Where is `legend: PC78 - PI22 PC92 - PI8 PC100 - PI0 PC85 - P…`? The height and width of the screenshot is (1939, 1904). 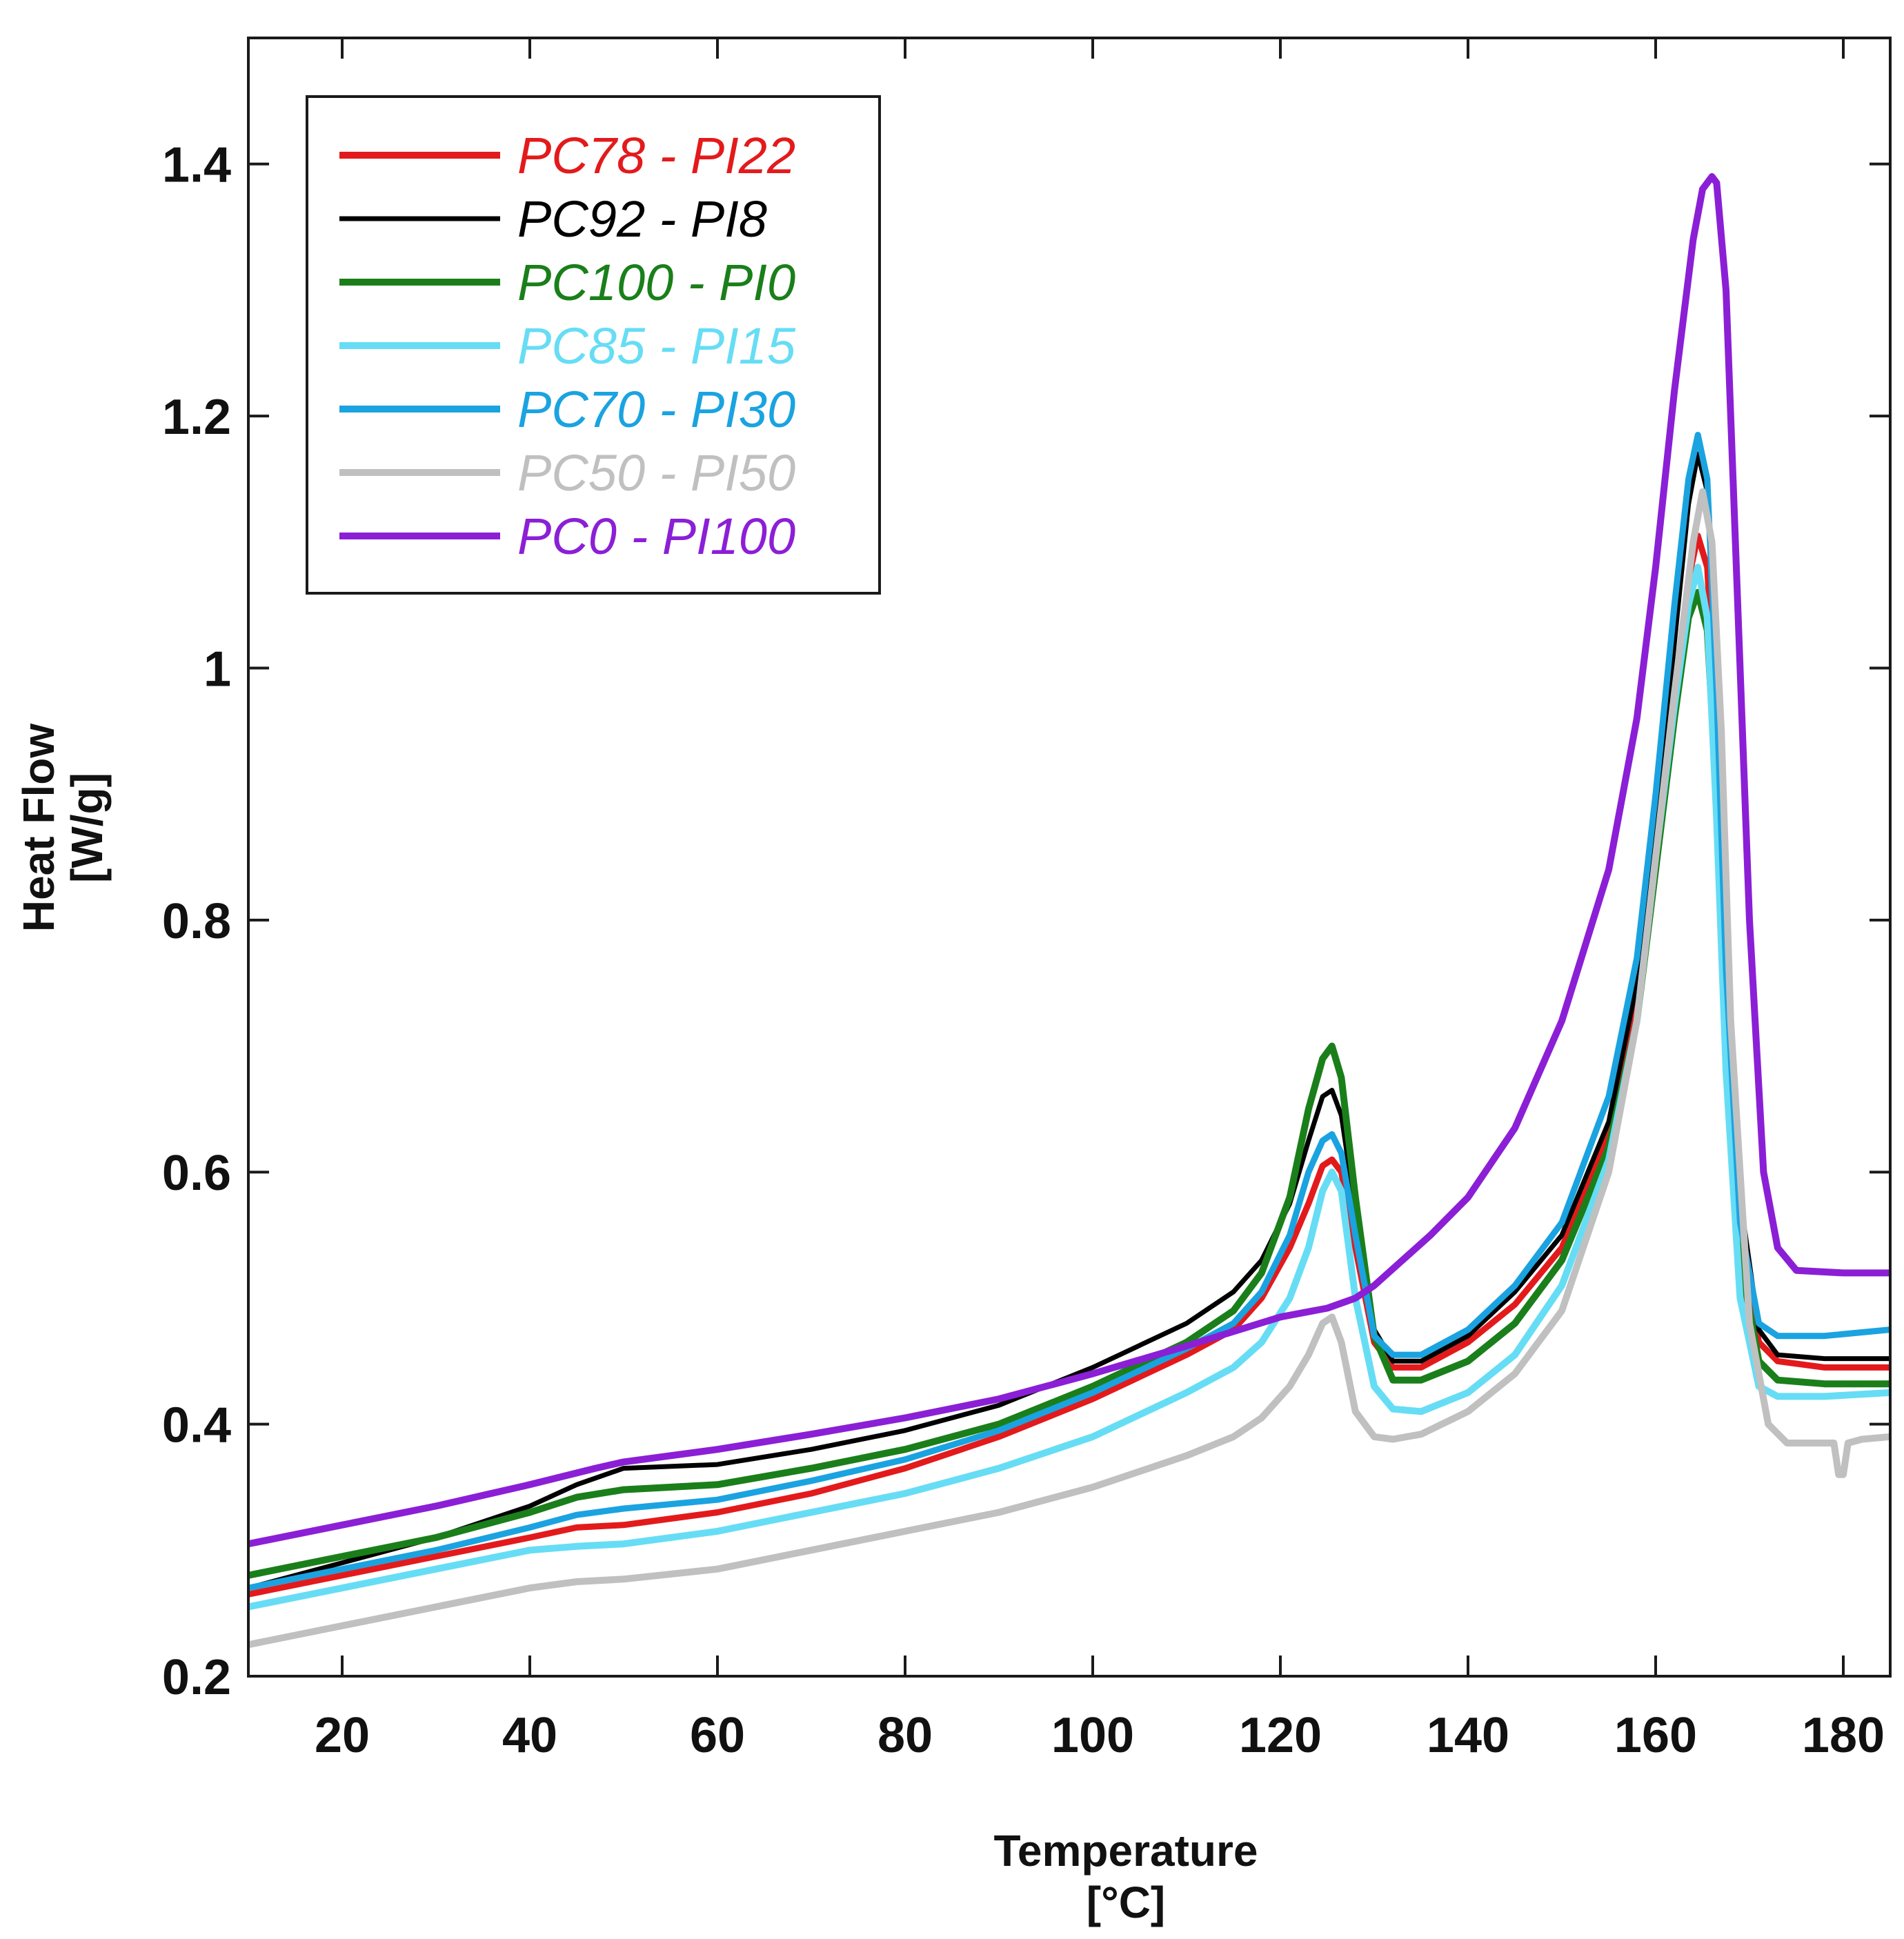
legend: PC78 - PI22 PC92 - PI8 PC100 - PI0 PC85 - P… is located at coordinates (593, 345).